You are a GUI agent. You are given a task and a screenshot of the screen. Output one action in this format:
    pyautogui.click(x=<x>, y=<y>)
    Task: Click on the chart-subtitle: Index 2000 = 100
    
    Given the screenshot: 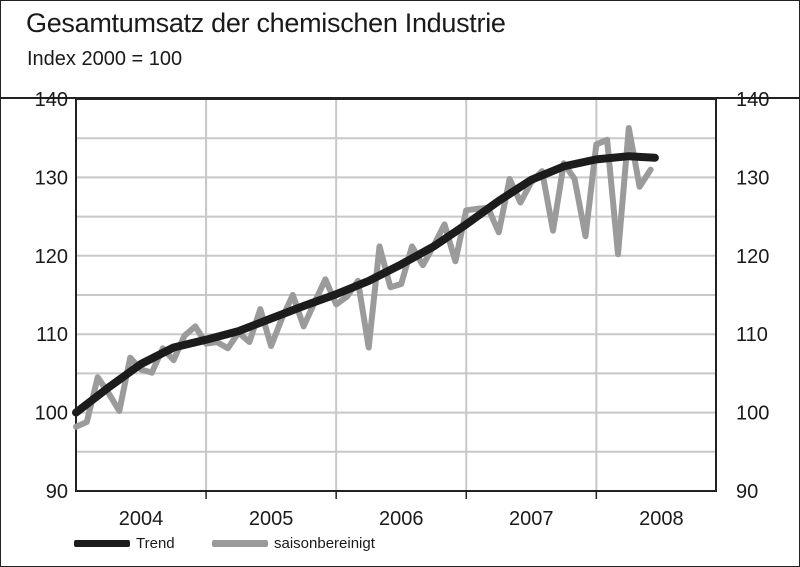 What is the action you would take?
    pyautogui.click(x=105, y=59)
    